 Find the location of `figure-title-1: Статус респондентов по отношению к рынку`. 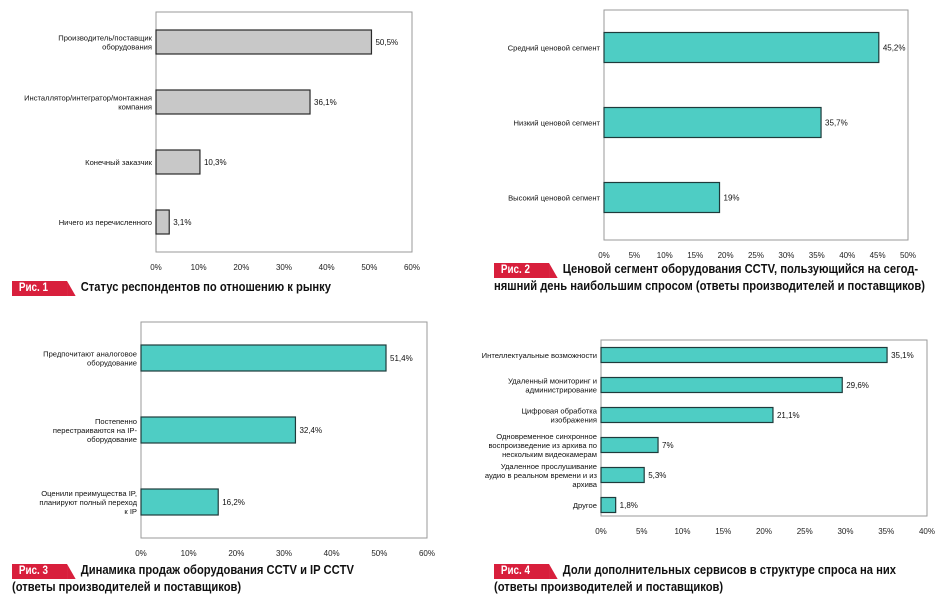

figure-title-1: Статус респондентов по отношению к рынку is located at coordinates (205, 286).